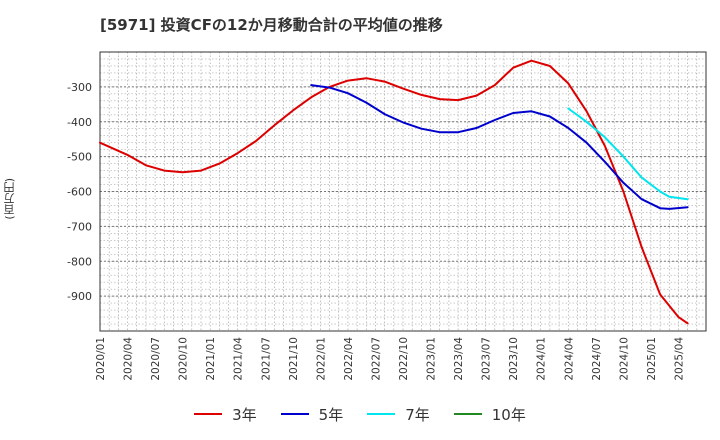 The width and height of the screenshot is (720, 440). I want to click on legend-item: 10年, so click(489, 414).